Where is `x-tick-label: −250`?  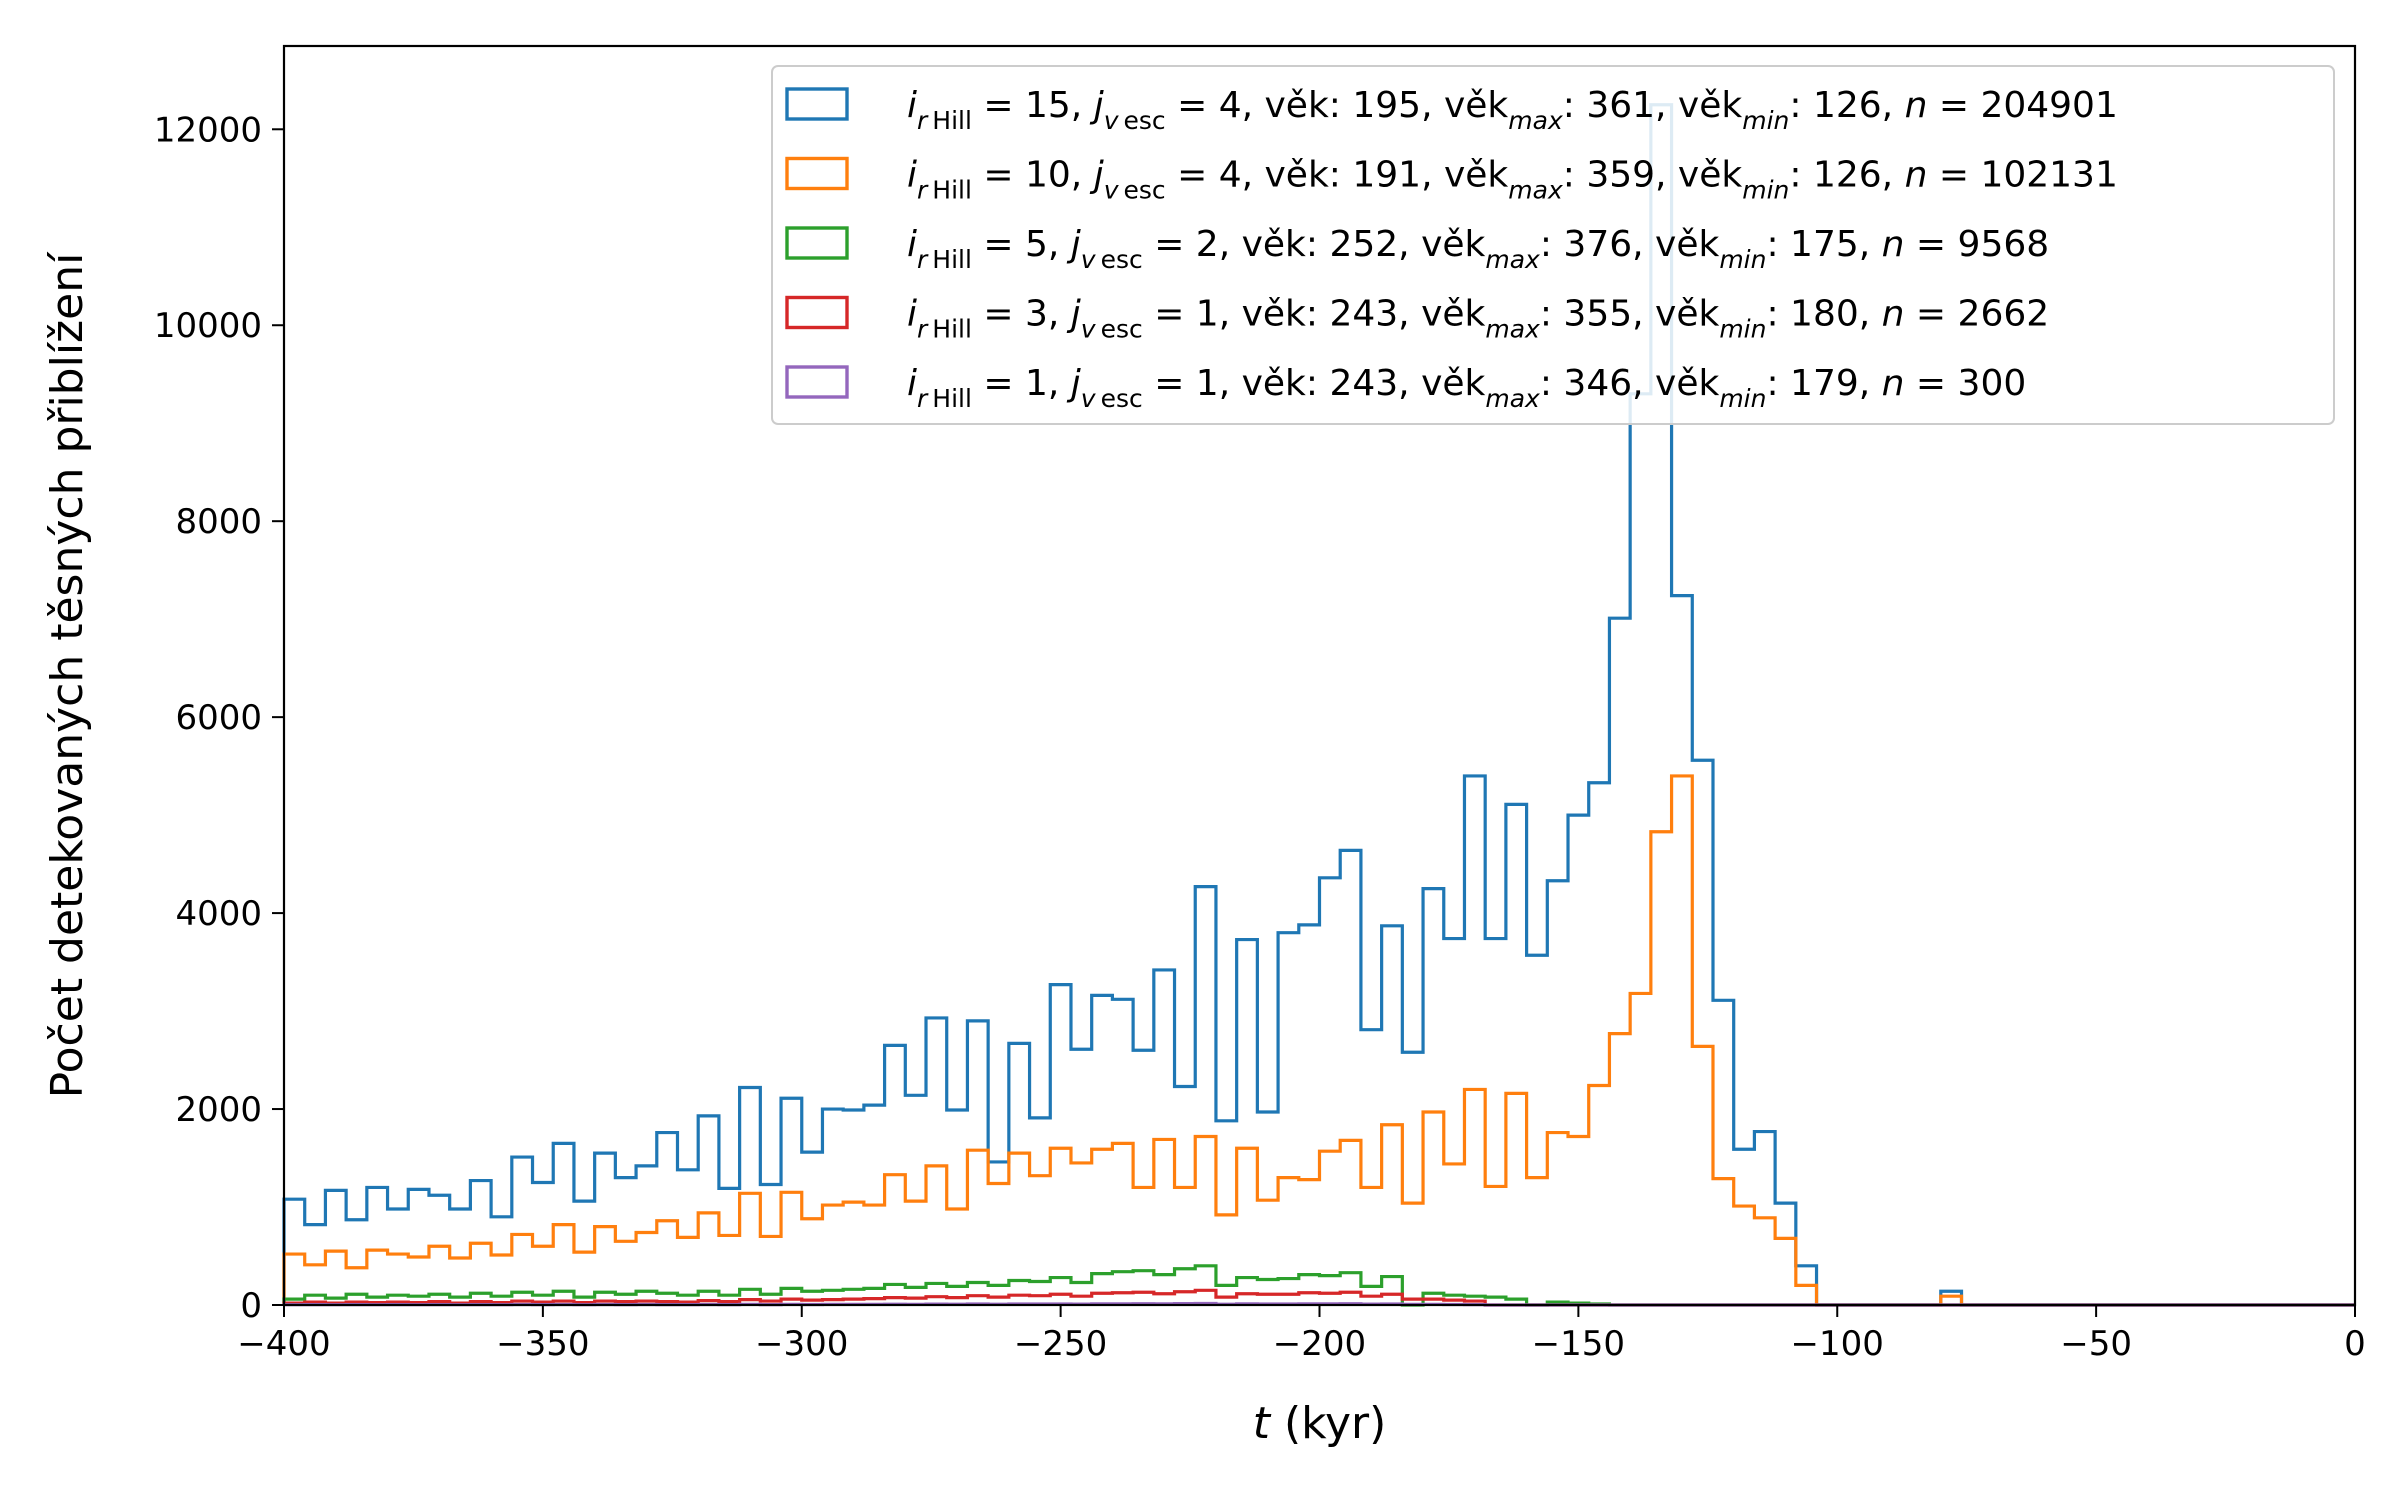
x-tick-label: −250 is located at coordinates (1060, 1344).